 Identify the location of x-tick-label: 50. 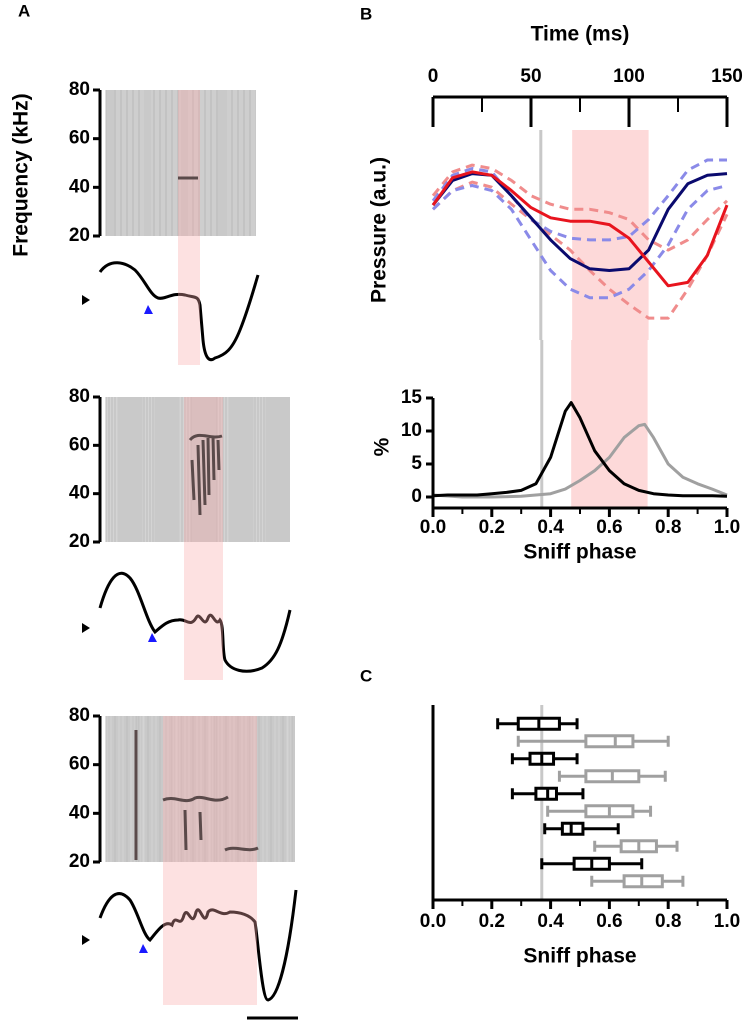
(530, 76).